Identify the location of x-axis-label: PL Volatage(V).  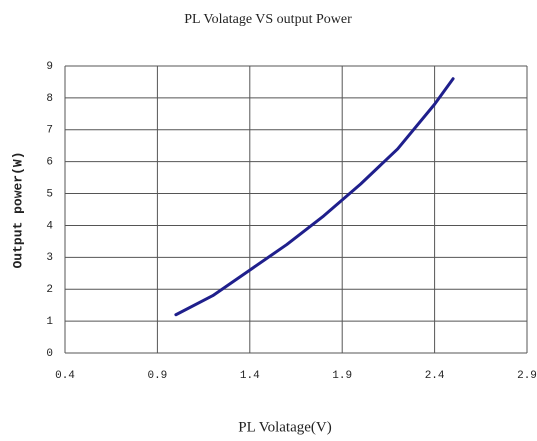
(284, 427).